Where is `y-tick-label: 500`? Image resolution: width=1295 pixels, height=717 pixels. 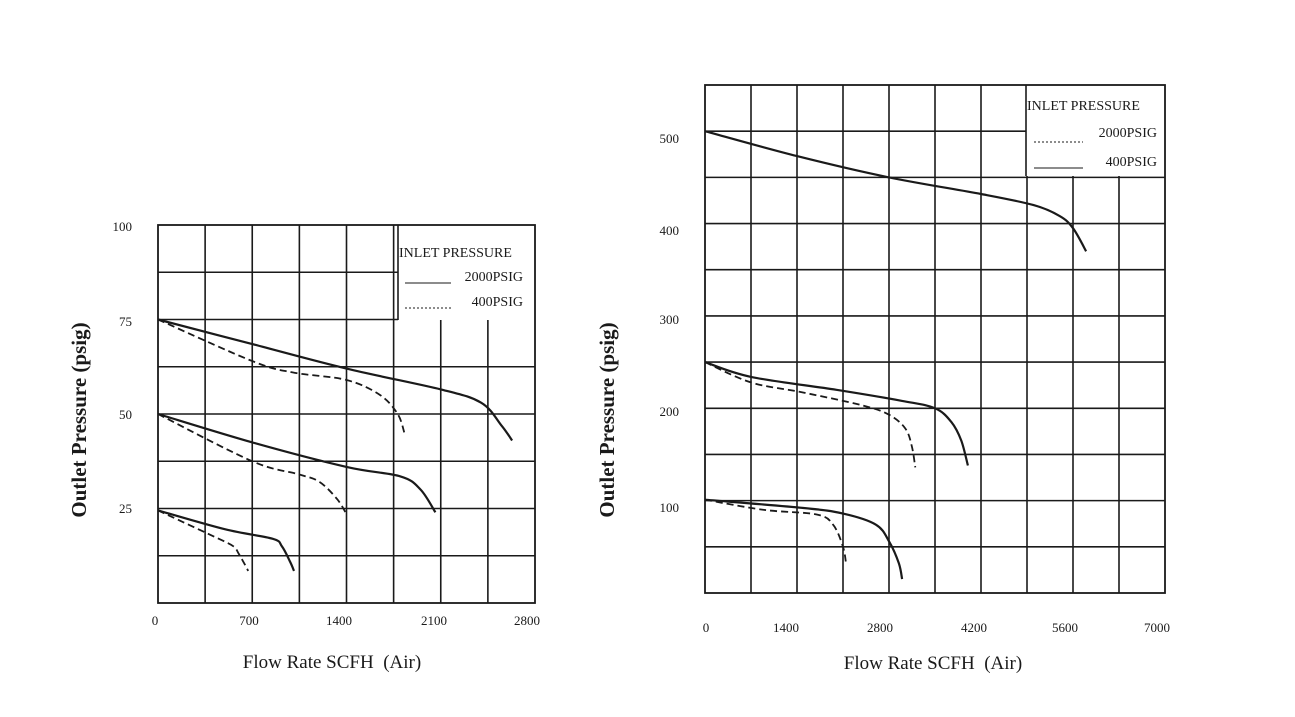
y-tick-label: 500 is located at coordinates (670, 138).